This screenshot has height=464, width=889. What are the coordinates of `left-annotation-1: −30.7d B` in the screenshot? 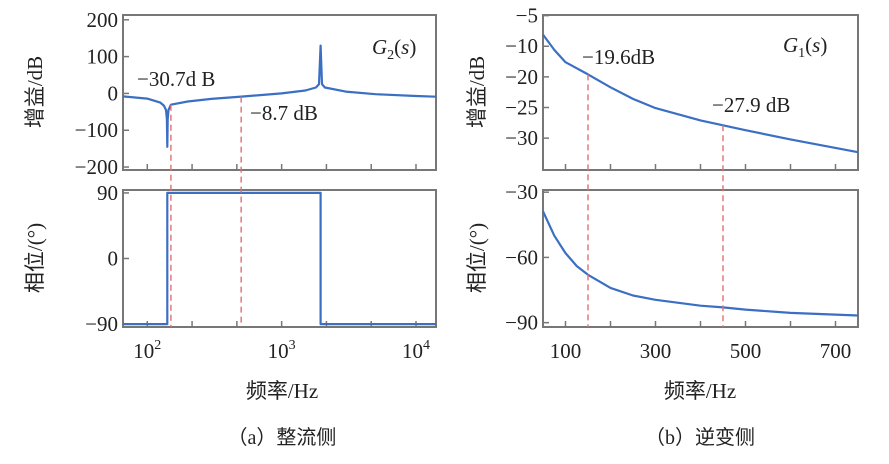 It's located at (176, 79).